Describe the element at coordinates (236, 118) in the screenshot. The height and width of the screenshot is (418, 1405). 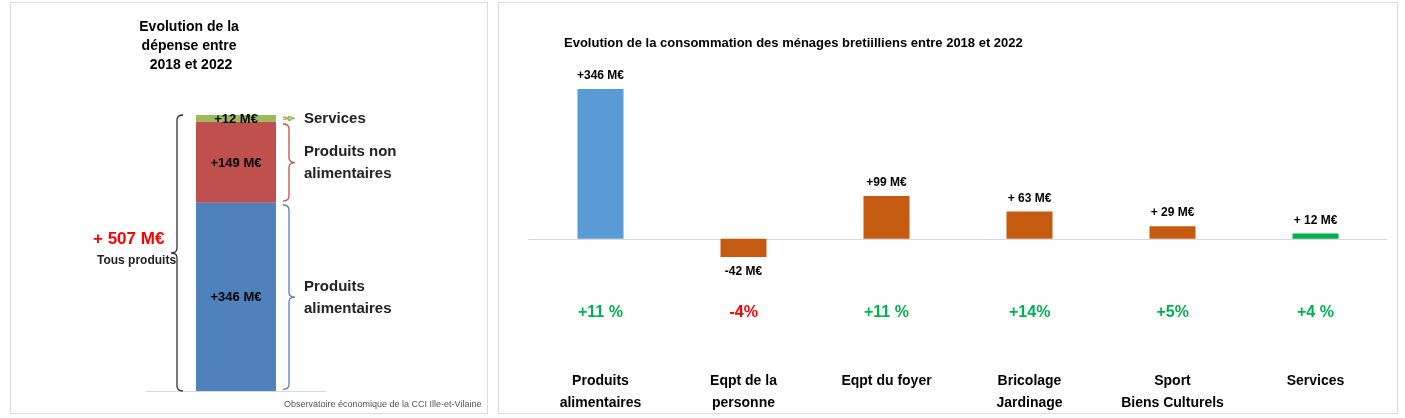
I see `data-label: +12 M€` at that location.